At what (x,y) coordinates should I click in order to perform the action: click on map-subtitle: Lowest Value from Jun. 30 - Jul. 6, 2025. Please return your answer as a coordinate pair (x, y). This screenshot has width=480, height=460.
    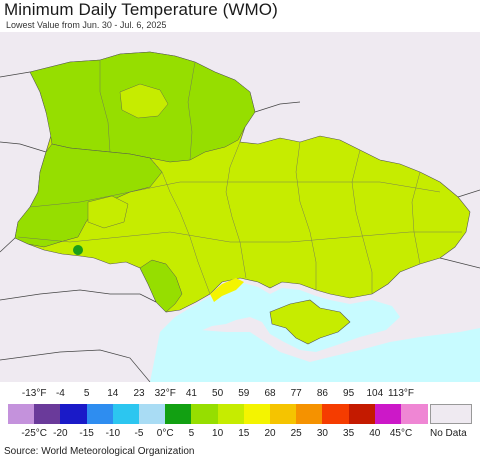
    Looking at the image, I should click on (86, 25).